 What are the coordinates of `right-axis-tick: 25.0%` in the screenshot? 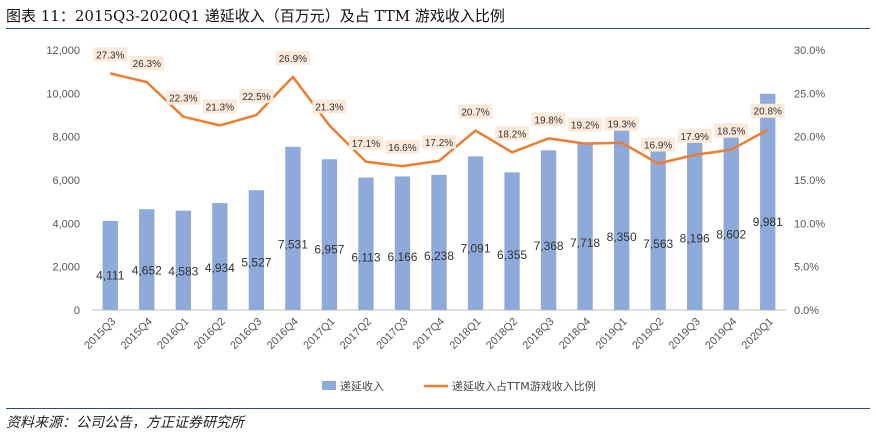 It's located at (809, 94).